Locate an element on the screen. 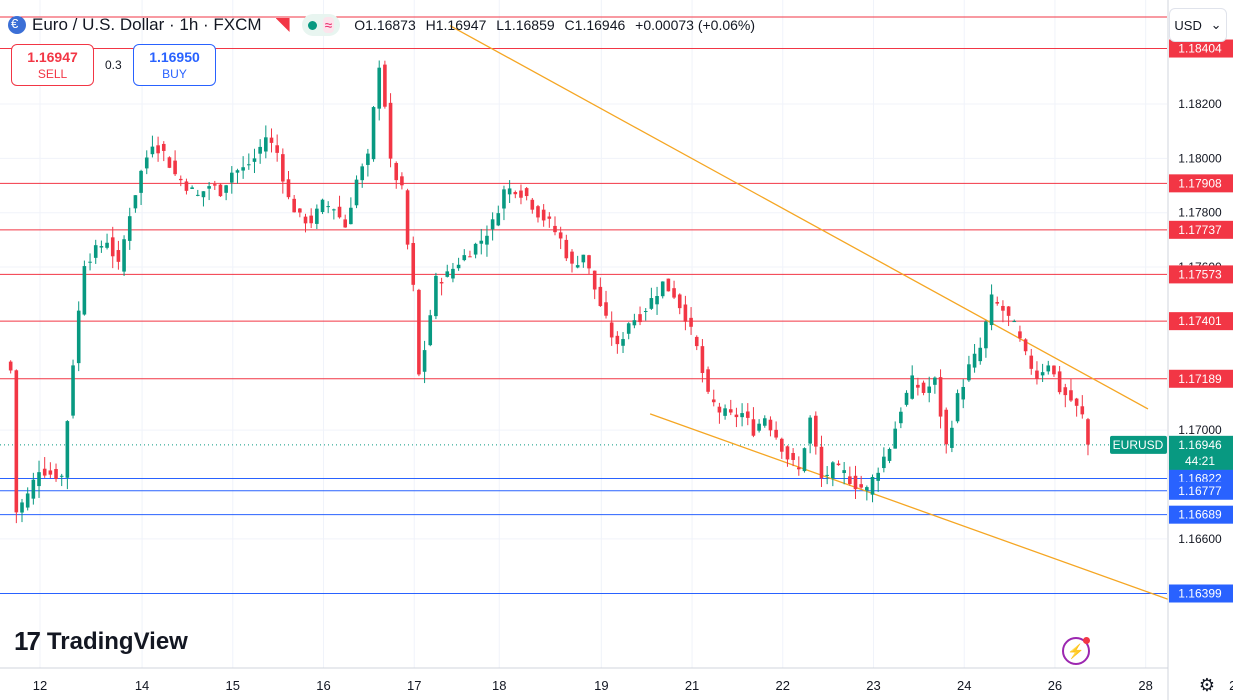 Image resolution: width=1233 pixels, height=700 pixels. level-price-label: 1.16399 is located at coordinates (1200, 594).